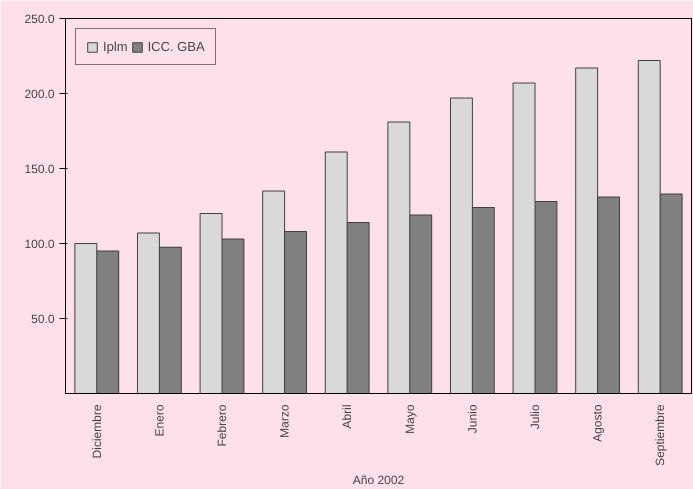 Image resolution: width=693 pixels, height=489 pixels. What do you see at coordinates (378, 479) in the screenshot?
I see `text: Año 2002` at bounding box center [378, 479].